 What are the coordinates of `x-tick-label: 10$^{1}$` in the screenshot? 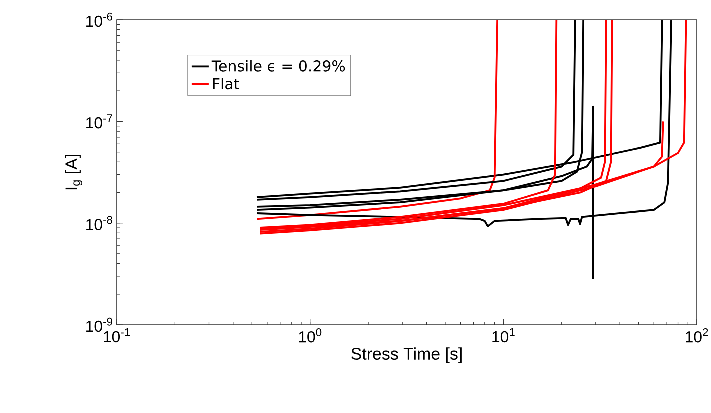 It's located at (503, 335).